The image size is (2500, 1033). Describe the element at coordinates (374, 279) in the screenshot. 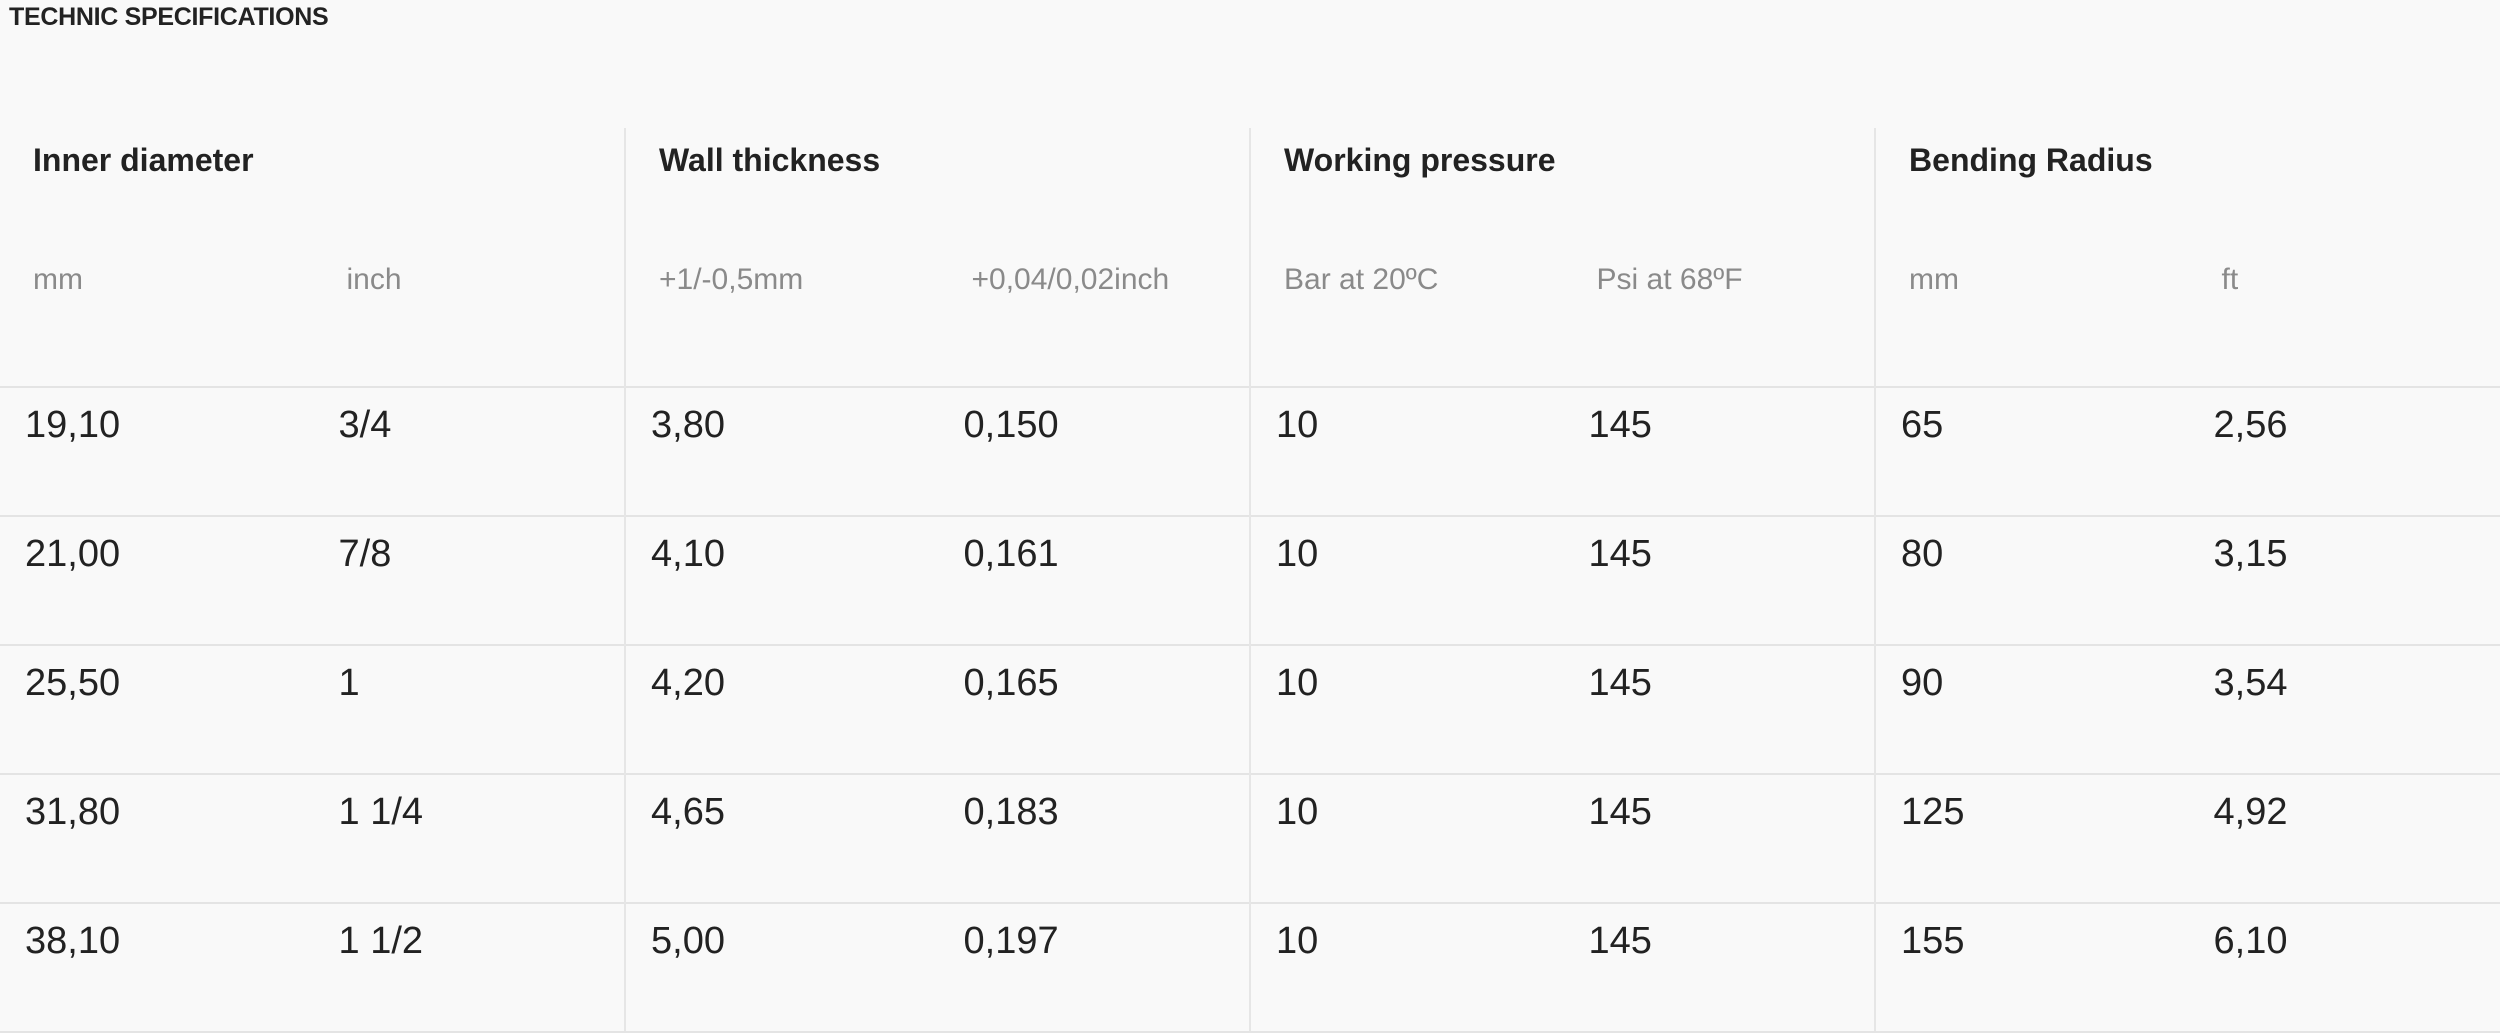

I see `unit-header: inch` at that location.